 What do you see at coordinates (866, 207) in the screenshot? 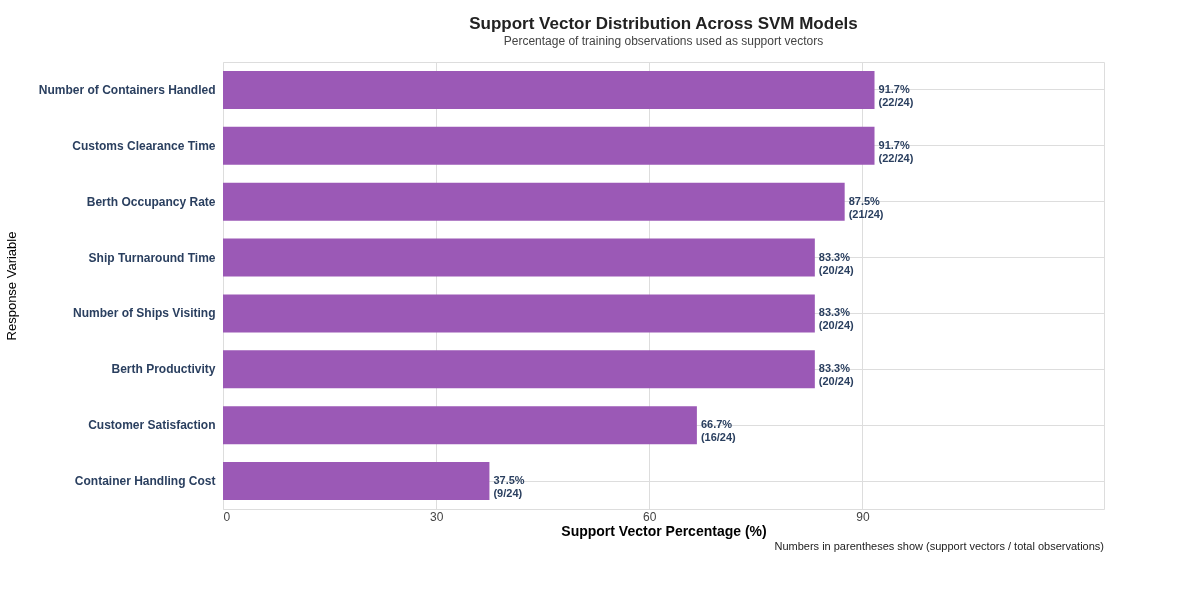
I see `data-label: 87.5% (21/24)` at bounding box center [866, 207].